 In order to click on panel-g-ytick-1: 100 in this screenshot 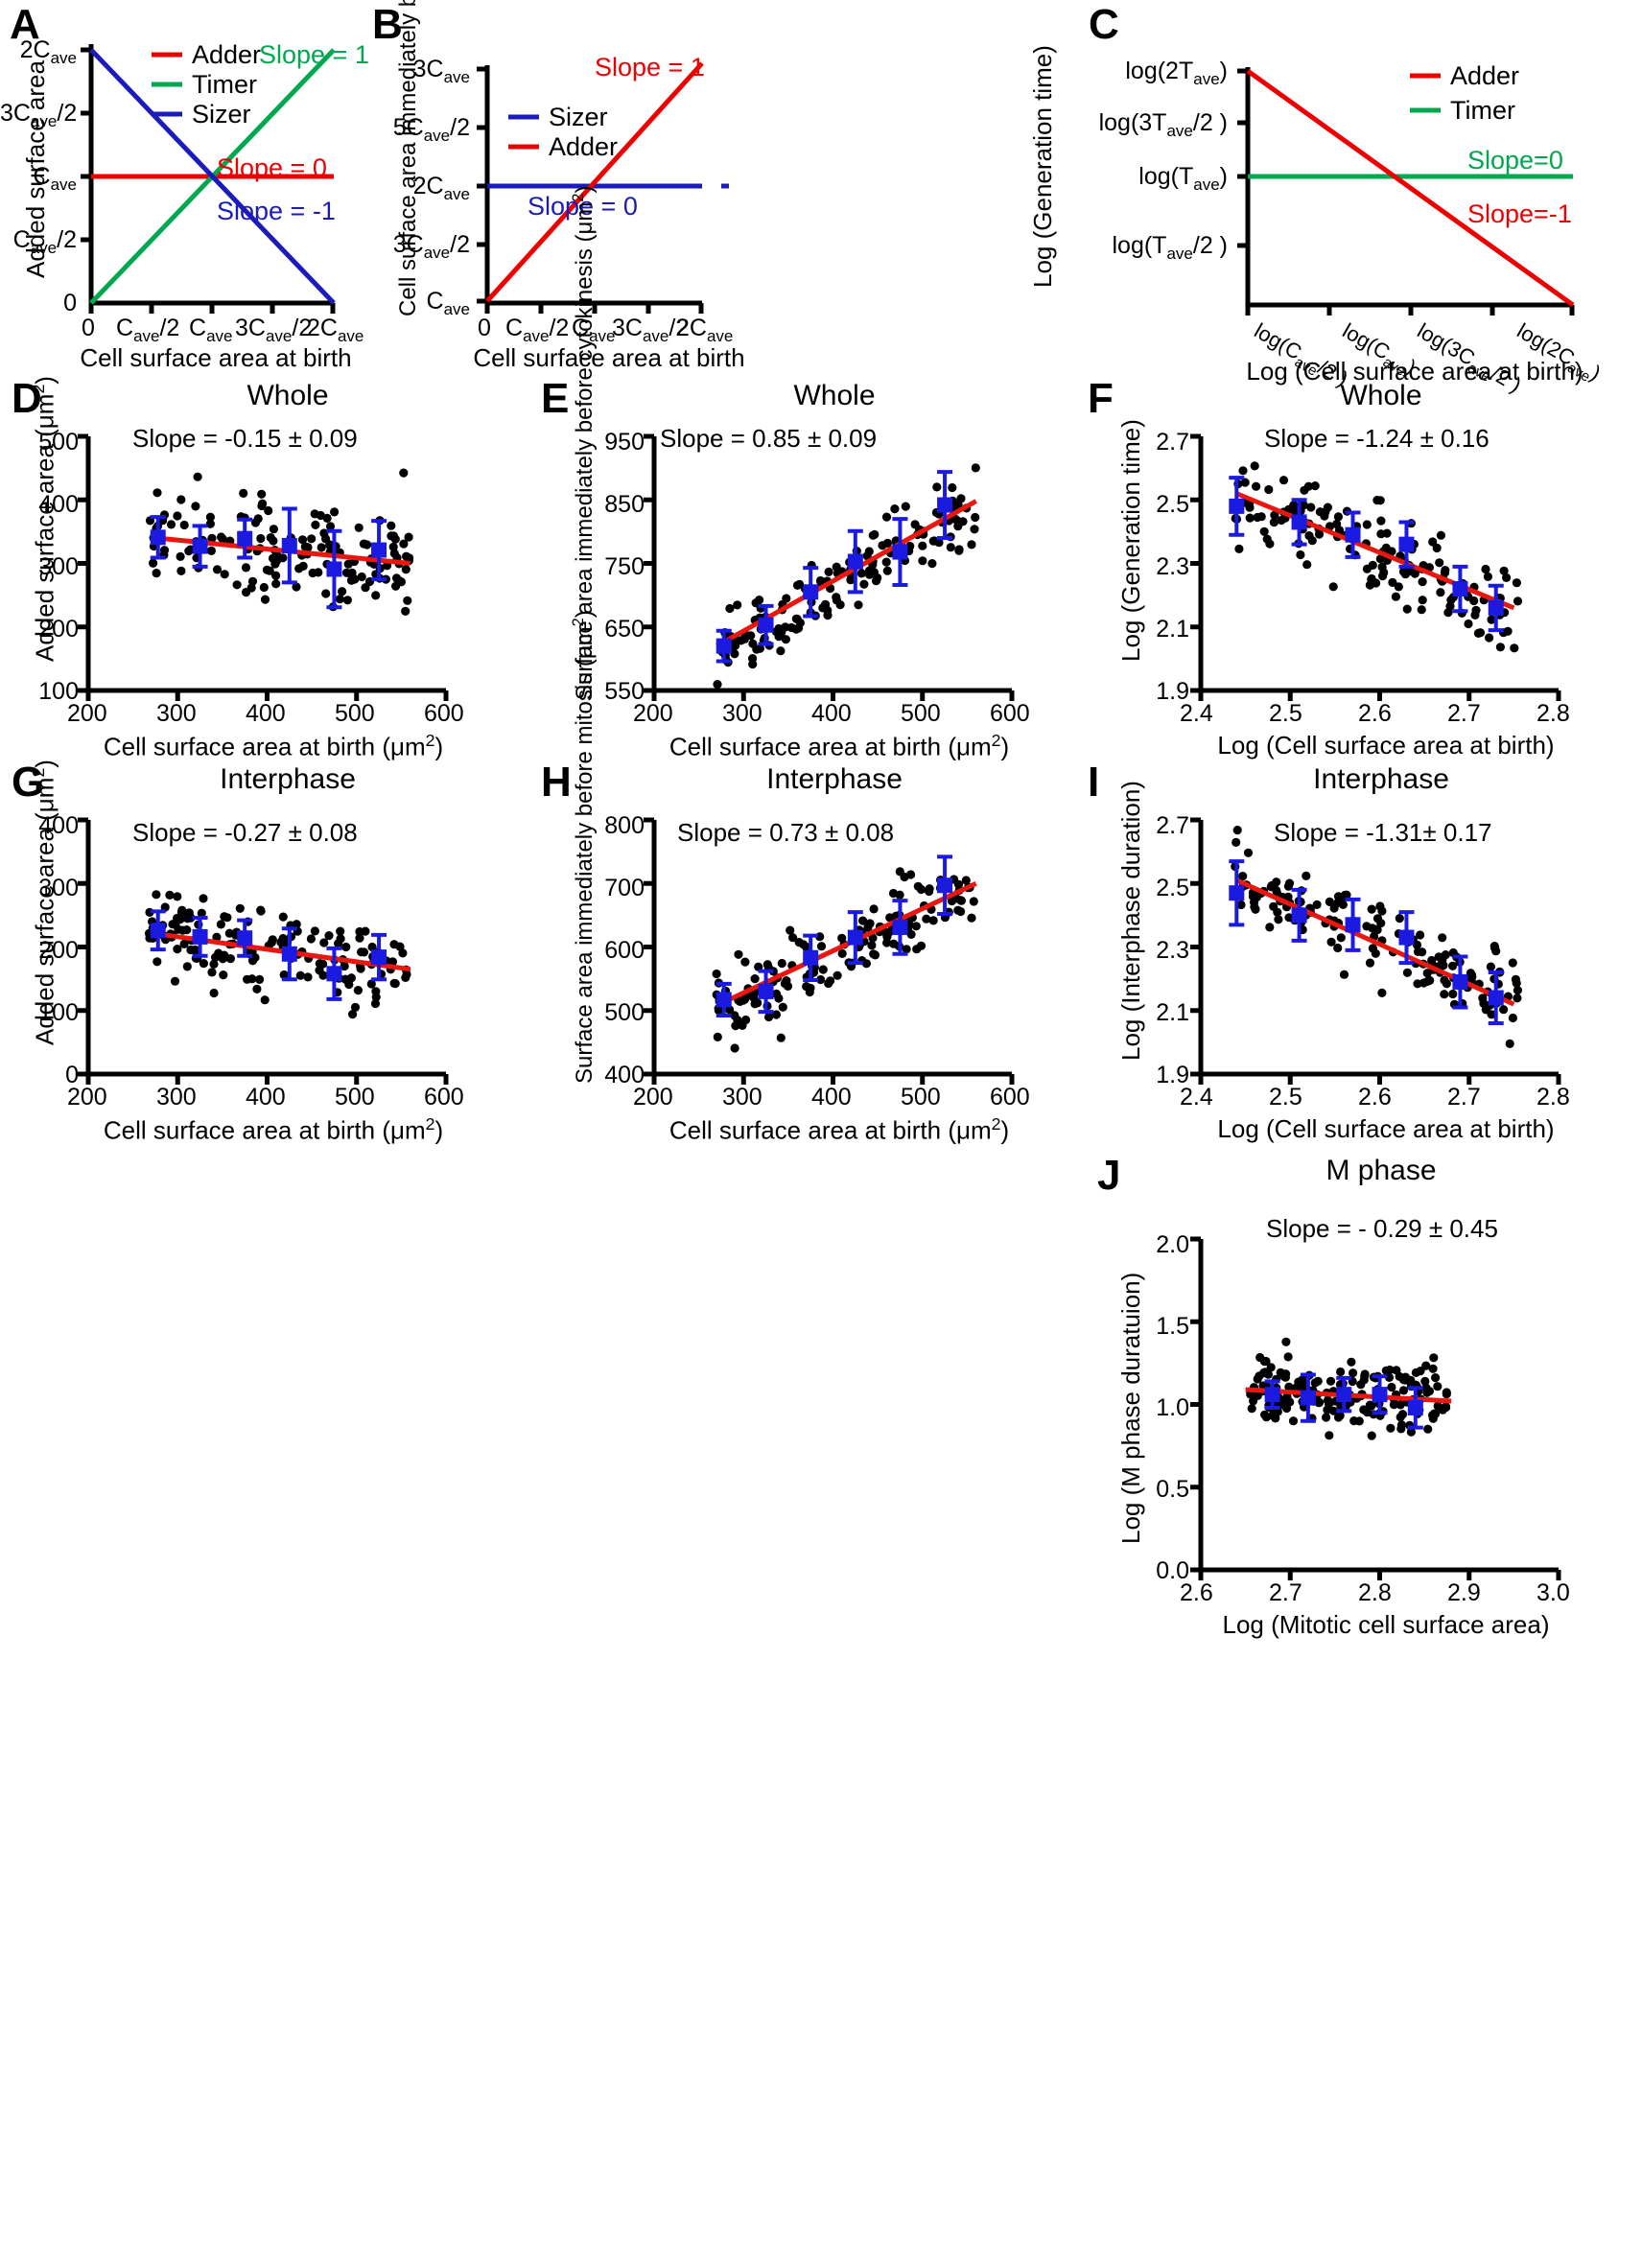, I will do `click(58, 1013)`.